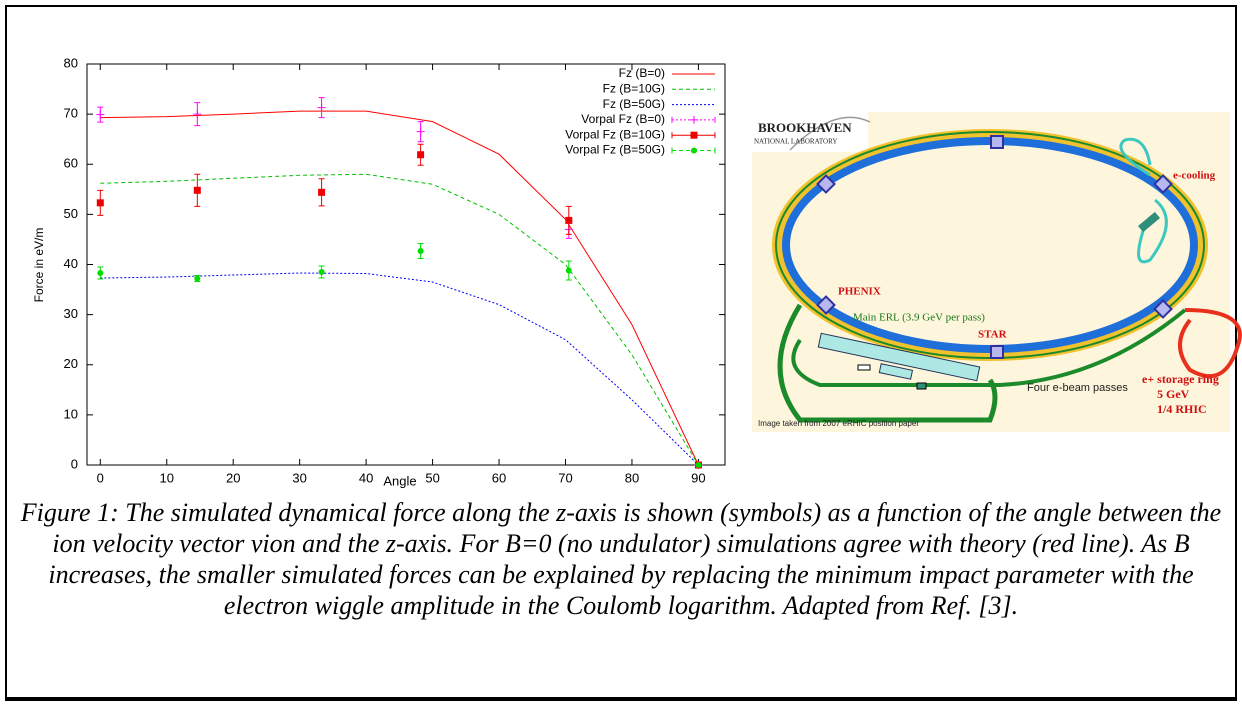 The height and width of the screenshot is (704, 1242). Describe the element at coordinates (1149, 222) in the screenshot. I see `cooler` at that location.